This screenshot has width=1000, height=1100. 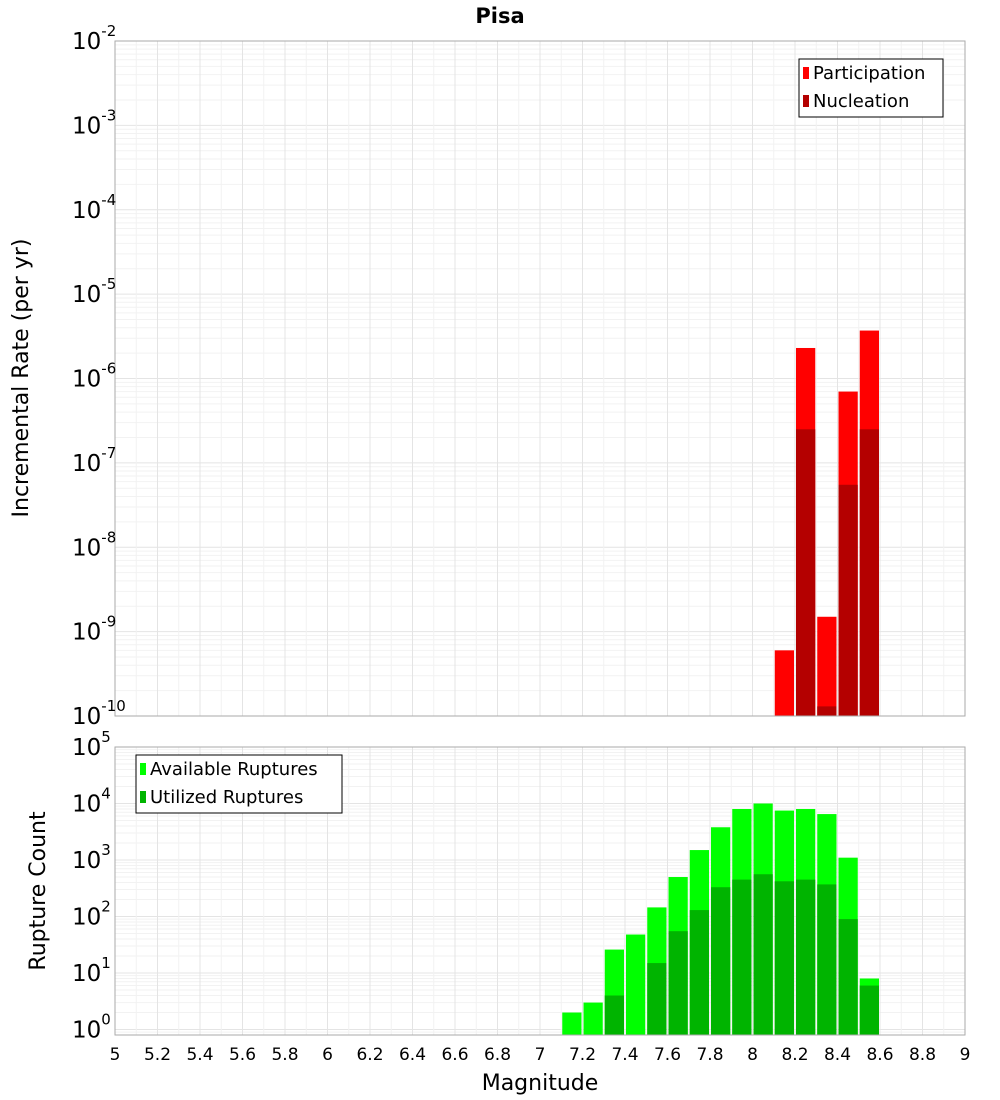 What do you see at coordinates (94, 291) in the screenshot?
I see `y-tick-label: 10⁻⁵` at bounding box center [94, 291].